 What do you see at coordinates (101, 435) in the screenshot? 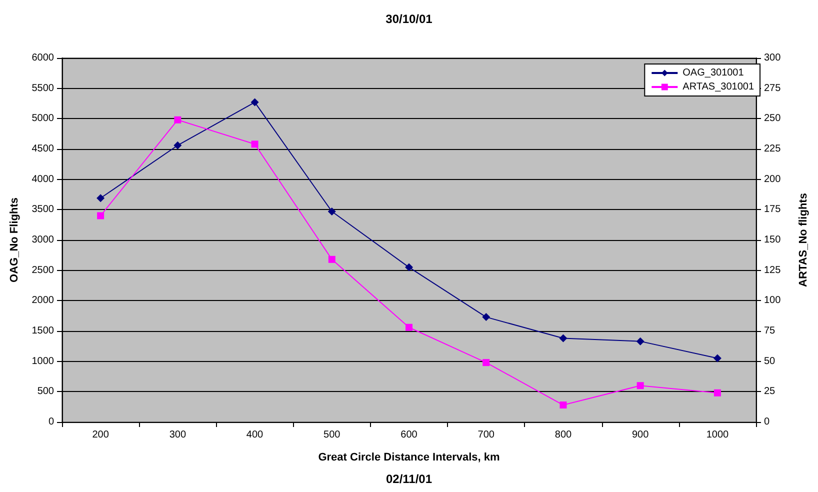
I see `x-tick-label: 200` at bounding box center [101, 435].